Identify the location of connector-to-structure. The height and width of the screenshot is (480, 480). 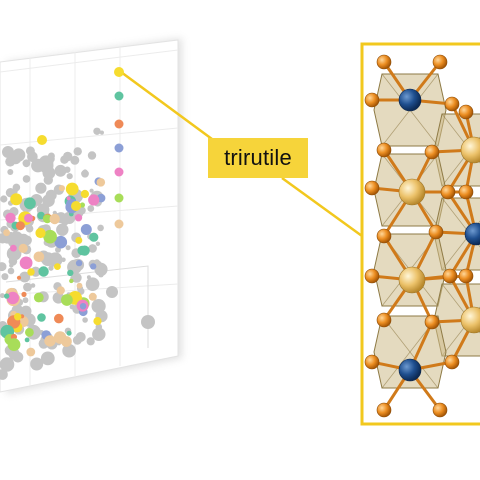
(322, 207).